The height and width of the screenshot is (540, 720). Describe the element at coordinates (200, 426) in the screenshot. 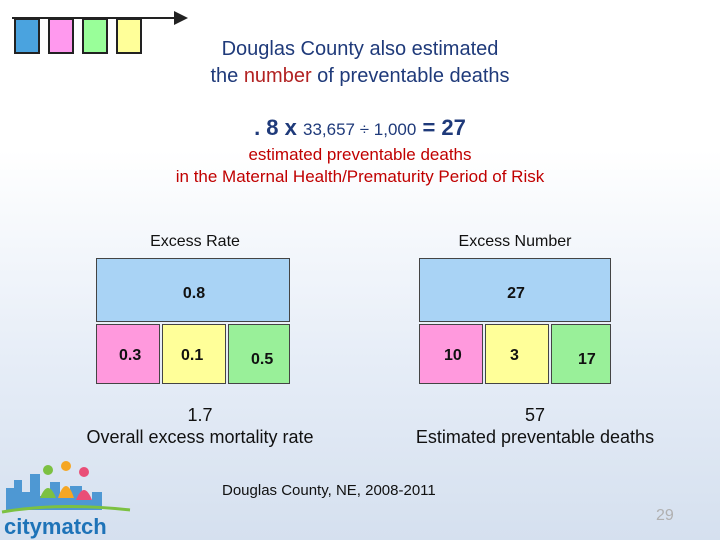

I see `excess-rate-summary: 1.7 Overall excess mortality rate` at that location.